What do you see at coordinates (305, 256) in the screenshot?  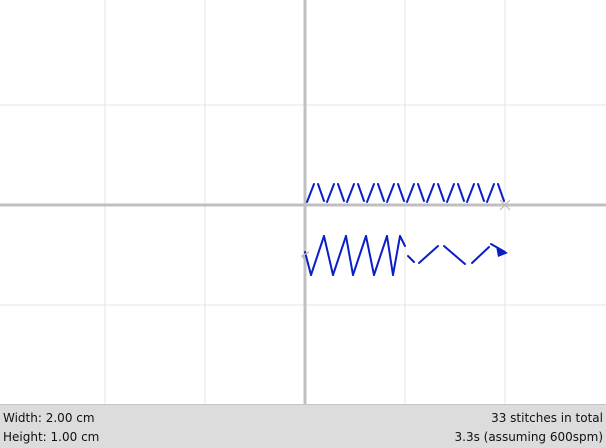 I see `start-marker-icon` at bounding box center [305, 256].